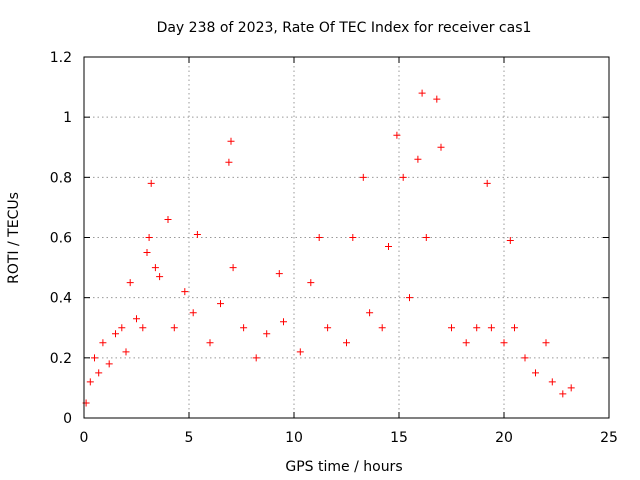 This screenshot has width=640, height=480. Describe the element at coordinates (67, 419) in the screenshot. I see `y-tick-label: 0` at that location.